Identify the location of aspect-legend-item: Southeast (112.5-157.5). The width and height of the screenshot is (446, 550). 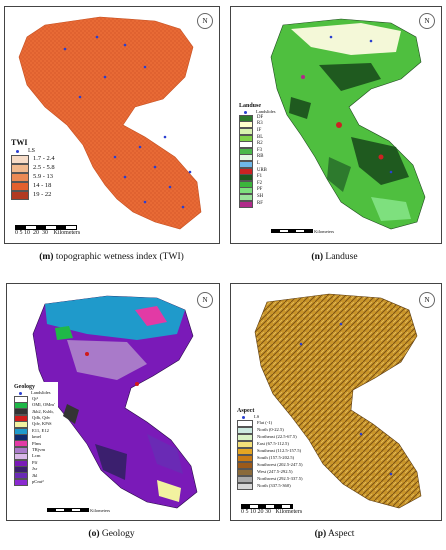
(270, 451).